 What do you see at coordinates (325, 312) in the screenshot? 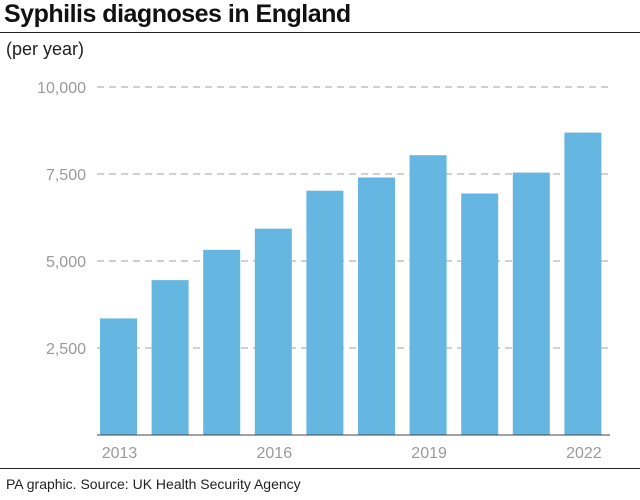
I see `bar-2017` at bounding box center [325, 312].